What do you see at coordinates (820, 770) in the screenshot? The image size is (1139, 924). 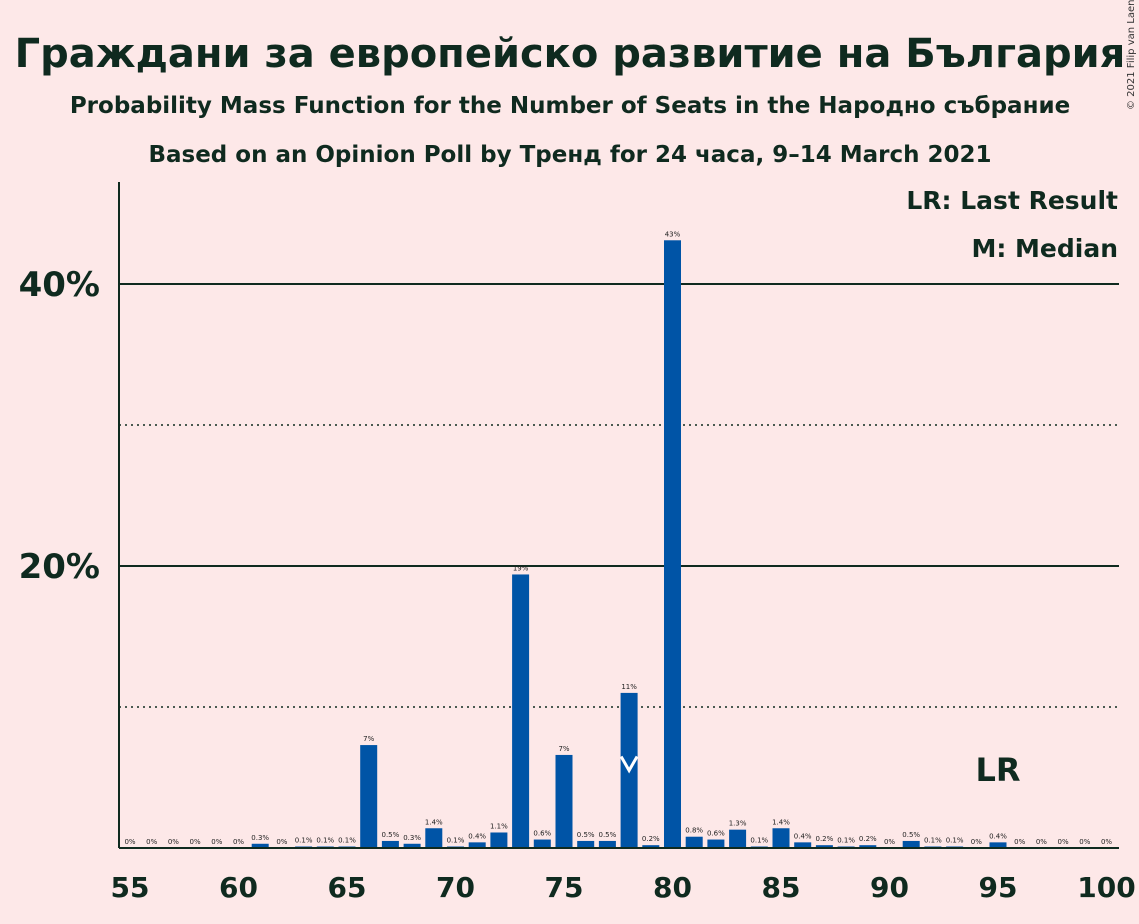 I see `markers: LR` at bounding box center [820, 770].